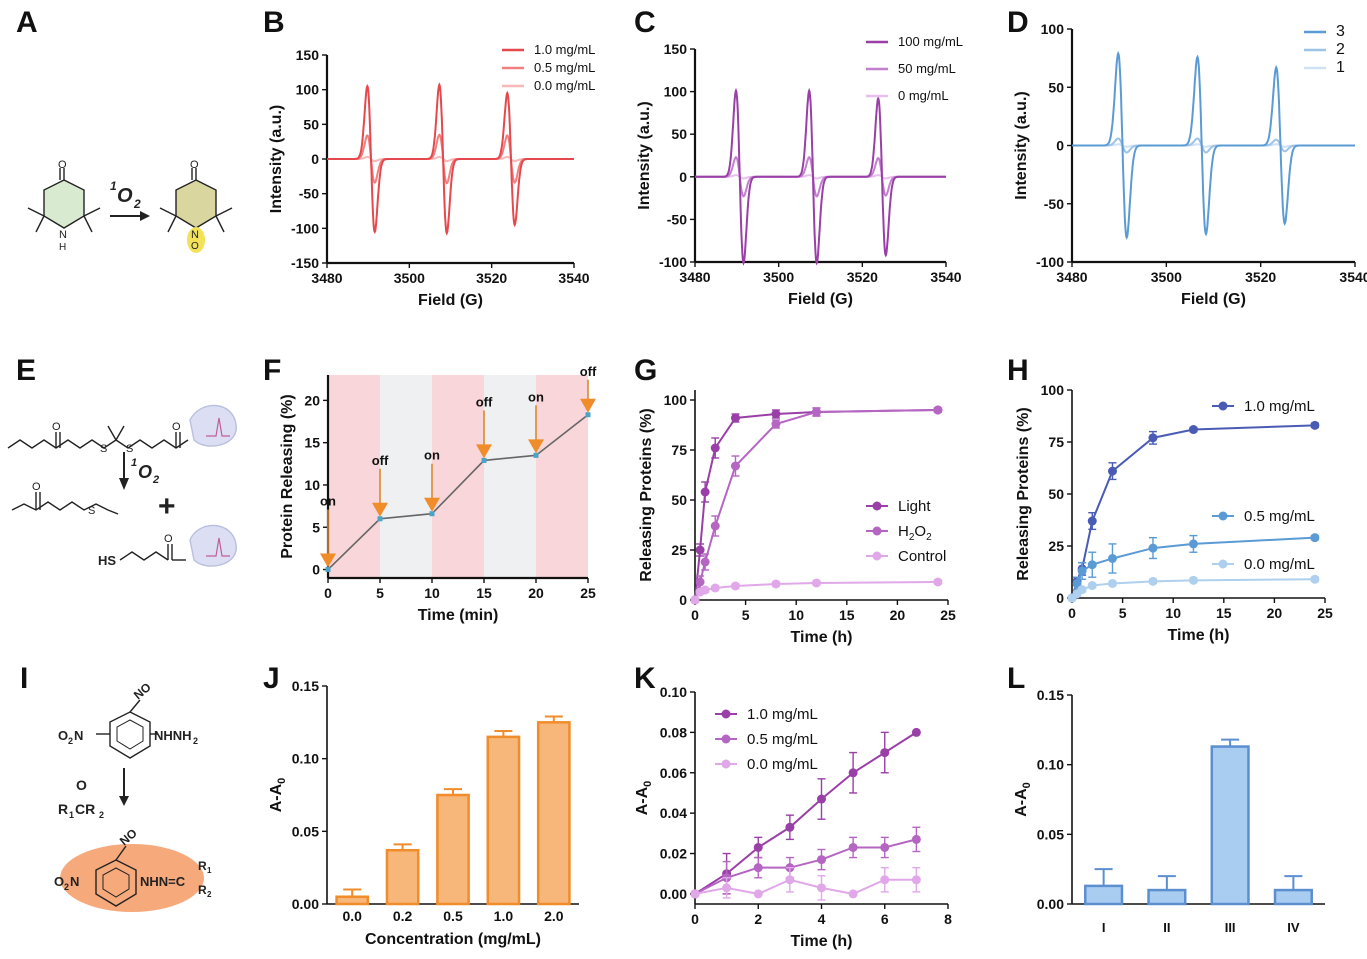 The width and height of the screenshot is (1367, 959). What do you see at coordinates (679, 550) in the screenshot?
I see `y-tick-label: 25` at bounding box center [679, 550].